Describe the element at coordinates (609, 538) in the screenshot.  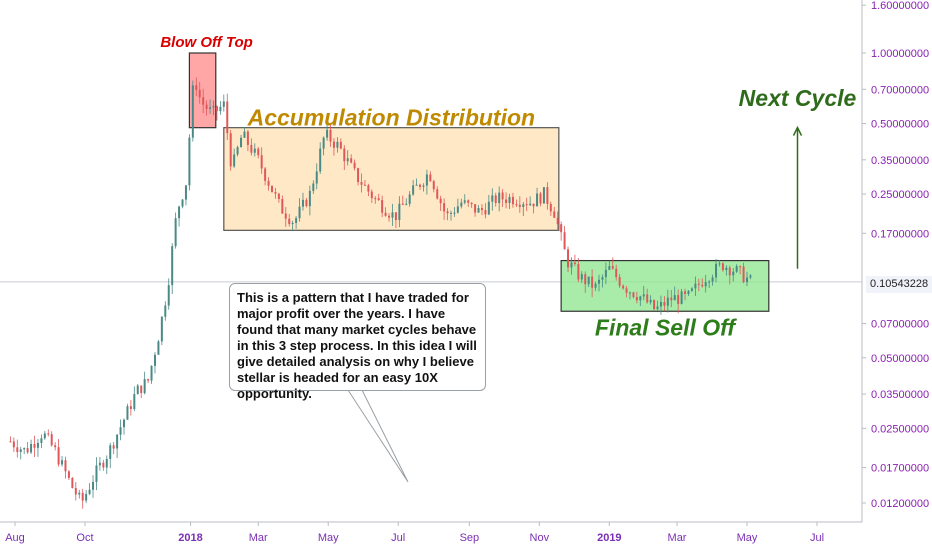
I see `x-tick-label: 2019` at that location.